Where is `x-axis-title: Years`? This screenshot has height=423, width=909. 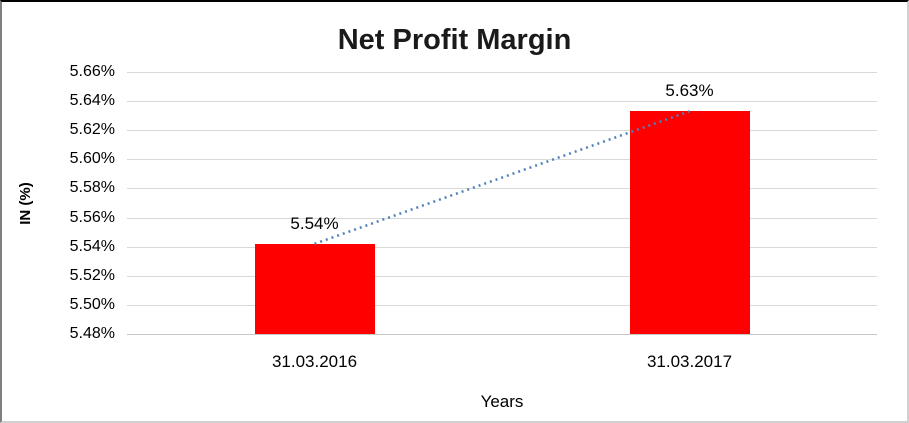
x-axis-title: Years is located at coordinates (502, 401).